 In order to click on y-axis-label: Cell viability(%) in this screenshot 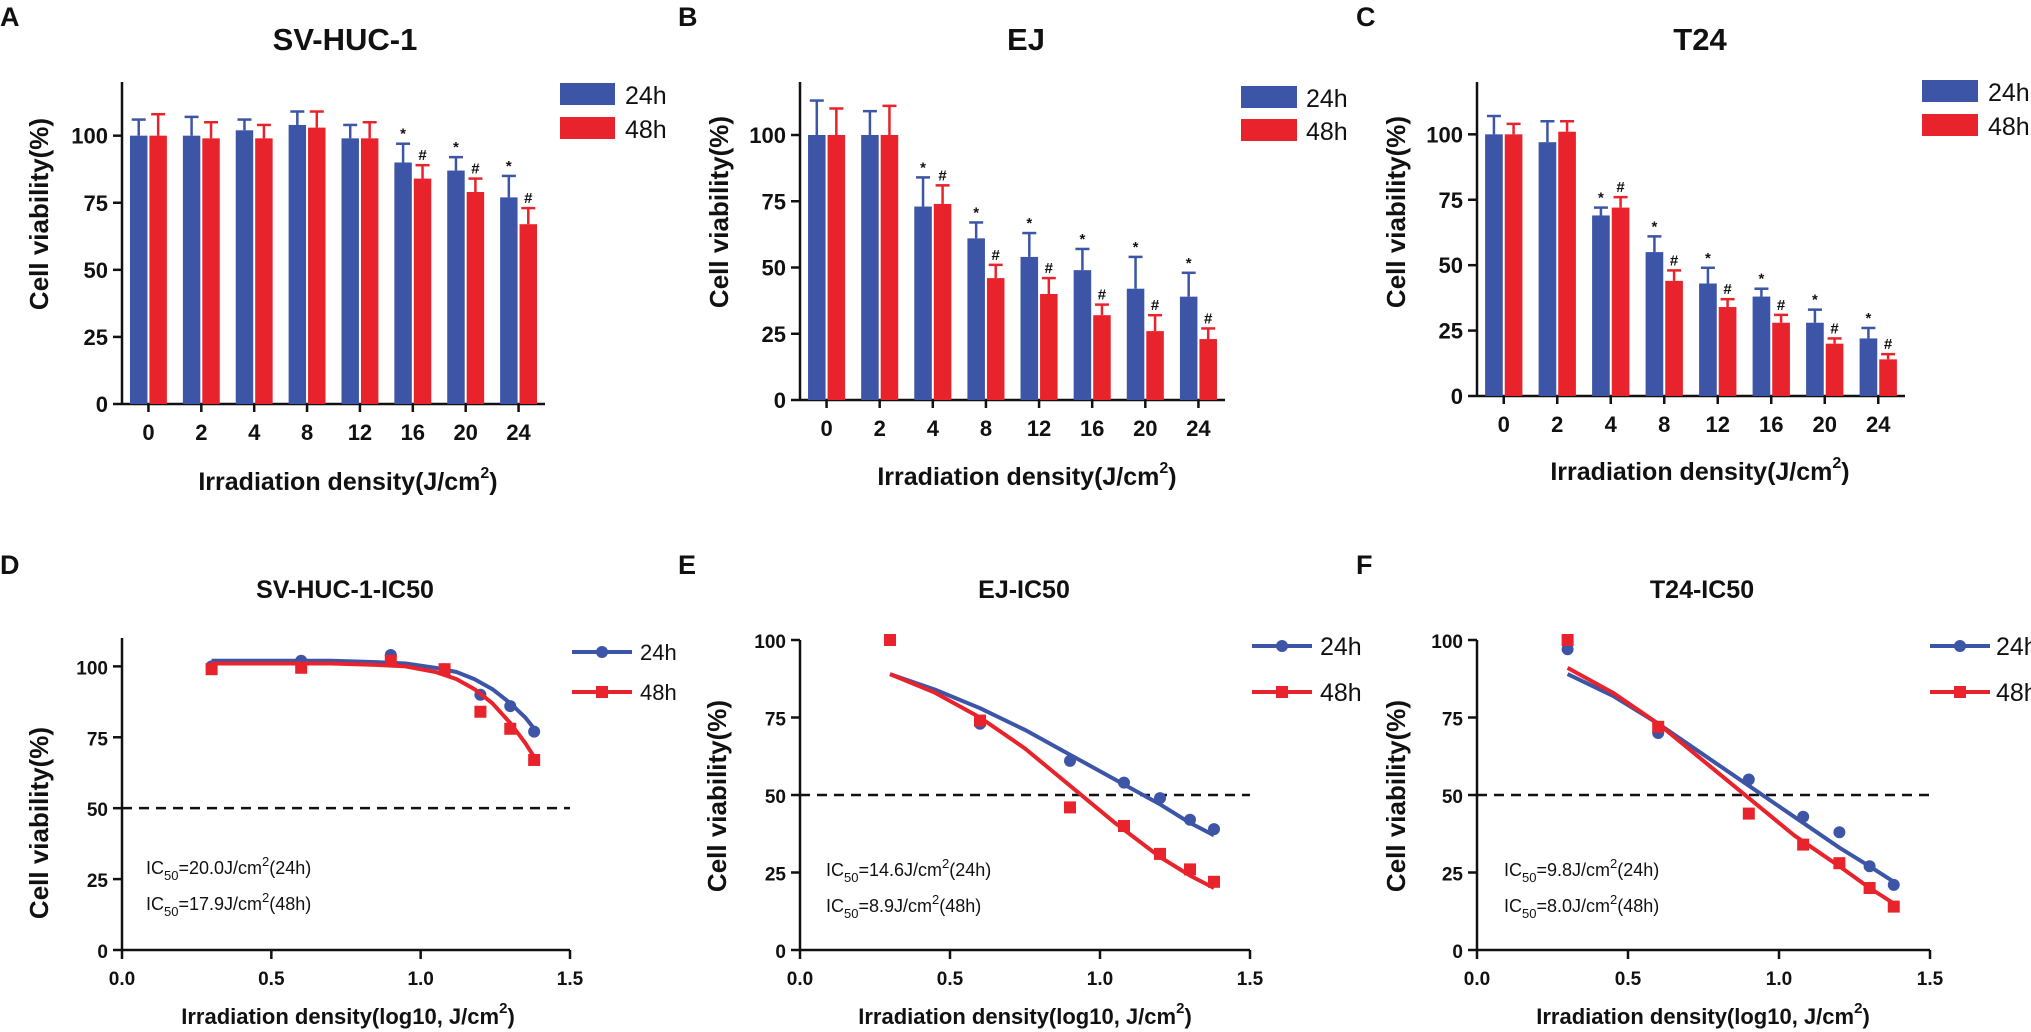, I will do `click(39, 214)`.